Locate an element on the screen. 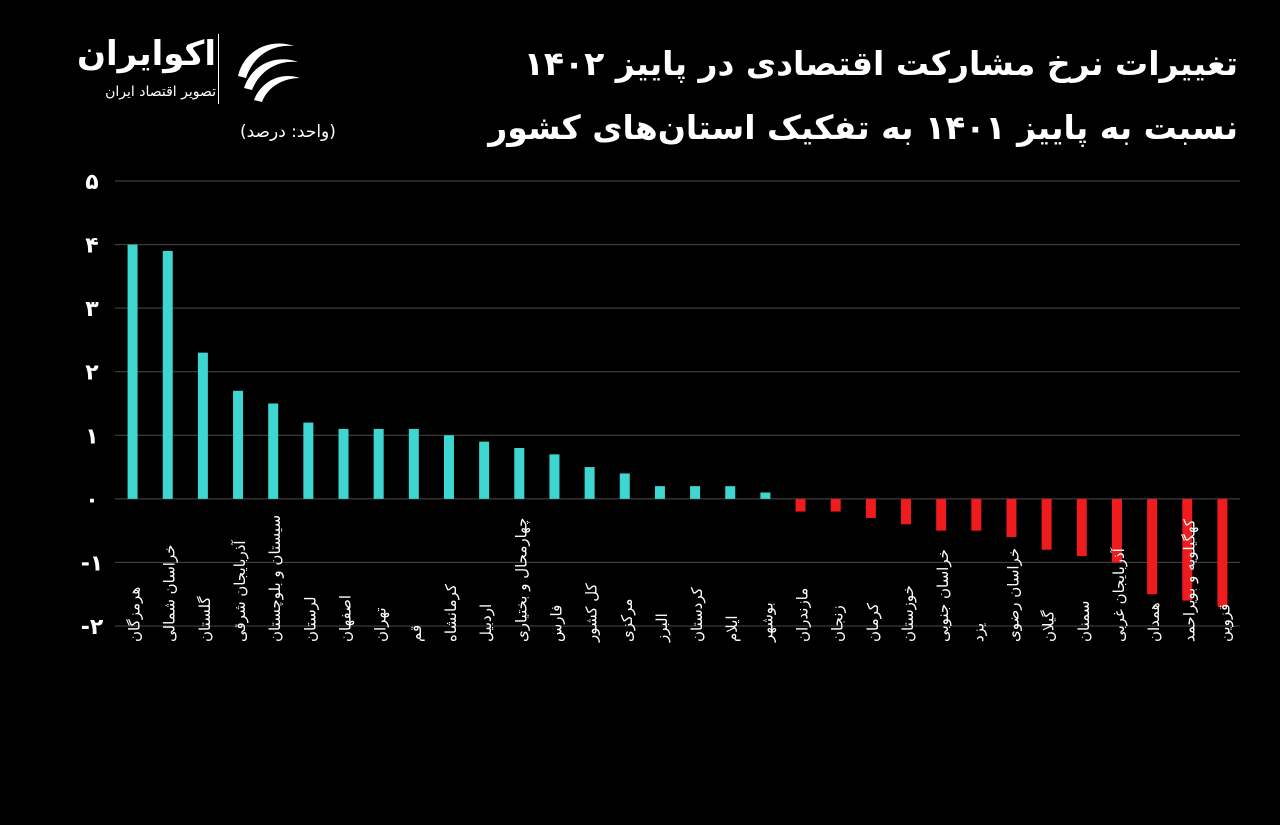 Image resolution: width=1280 pixels, height=825 pixels. x-category-label: البرز is located at coordinates (662, 628).